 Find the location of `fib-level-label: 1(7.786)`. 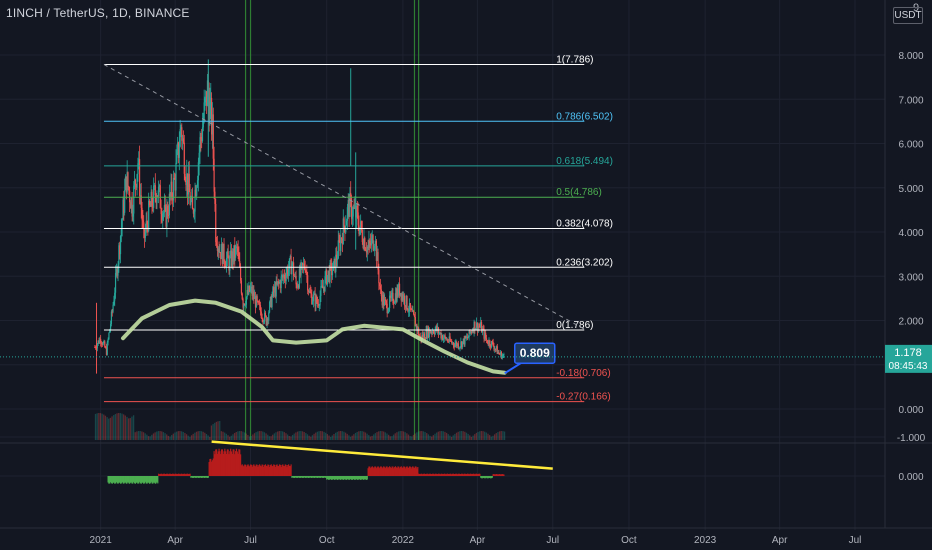

fib-level-label: 1(7.786) is located at coordinates (574, 59).